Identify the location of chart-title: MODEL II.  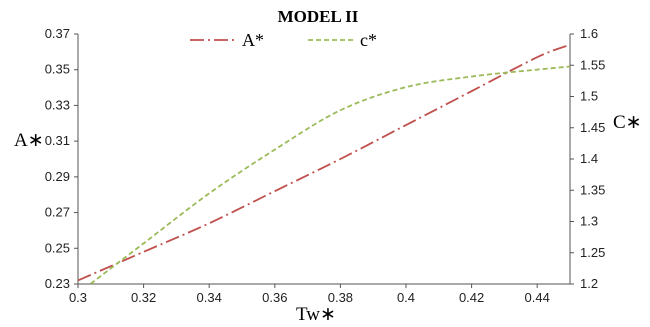
(318, 16).